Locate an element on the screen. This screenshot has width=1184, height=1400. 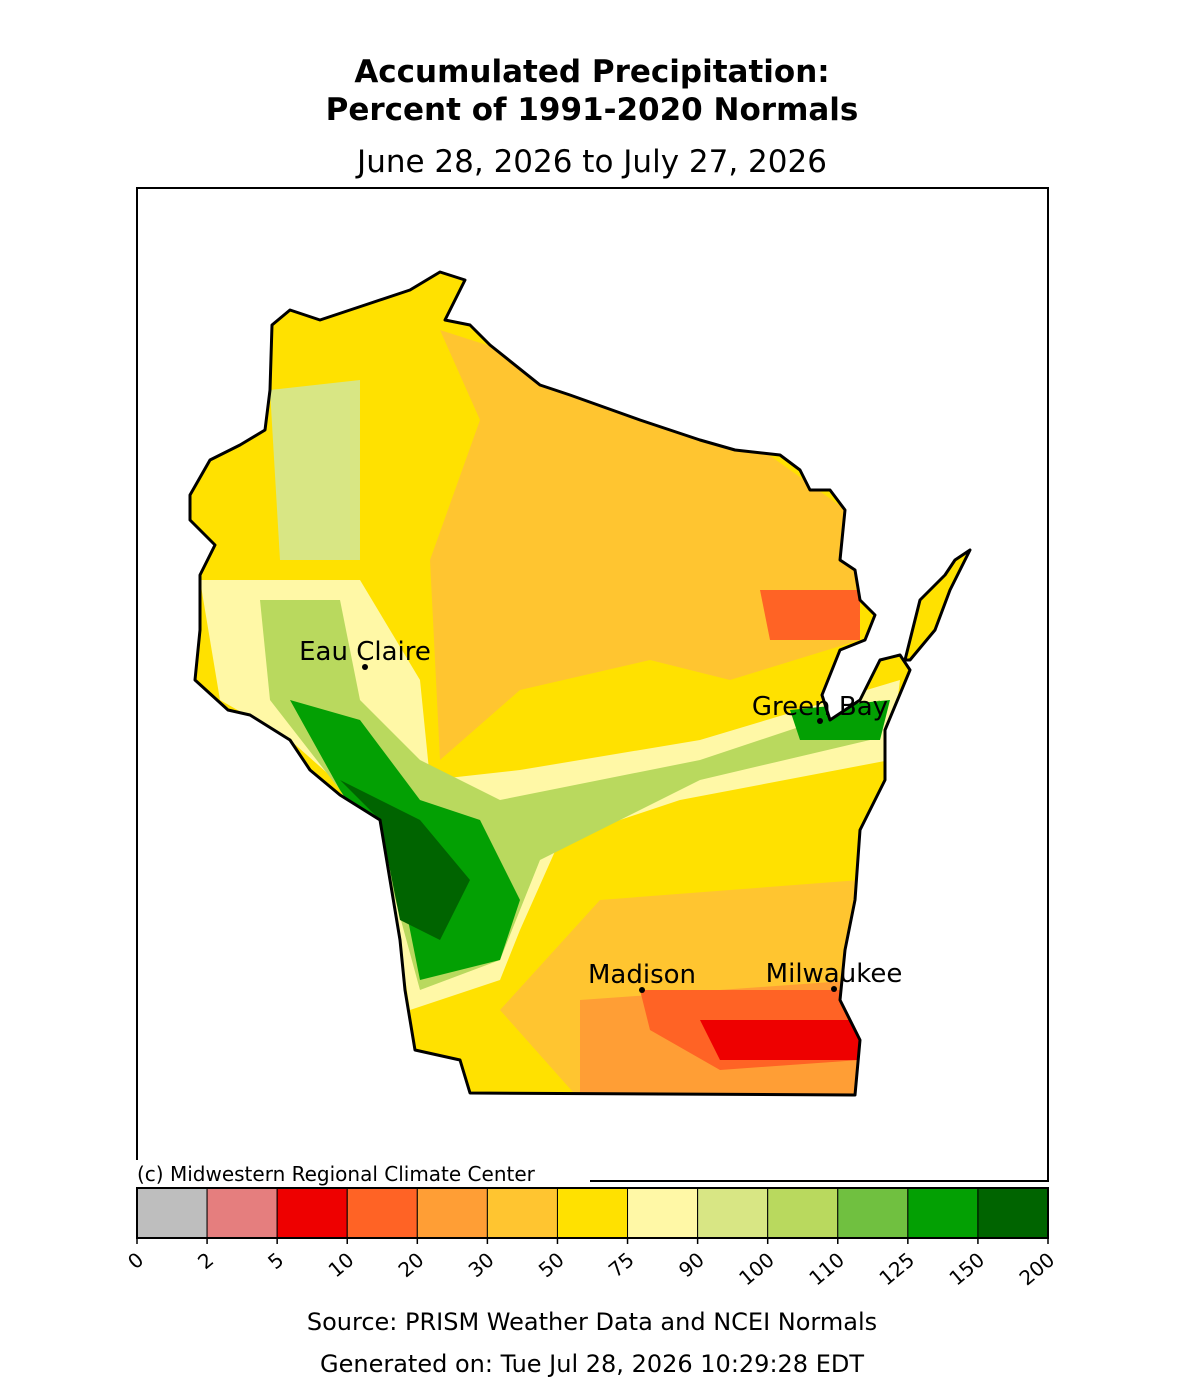
city-label: Eau Claire is located at coordinates (365, 652).